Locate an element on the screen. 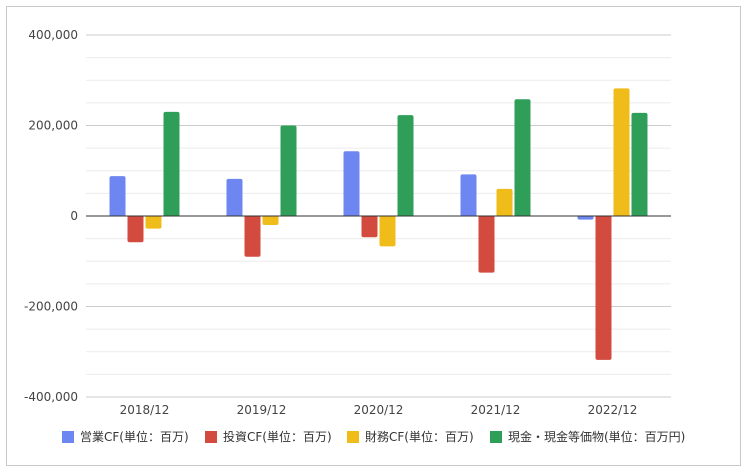 Image resolution: width=747 pixels, height=472 pixels. y-tick-label: 400,000 is located at coordinates (53, 35).